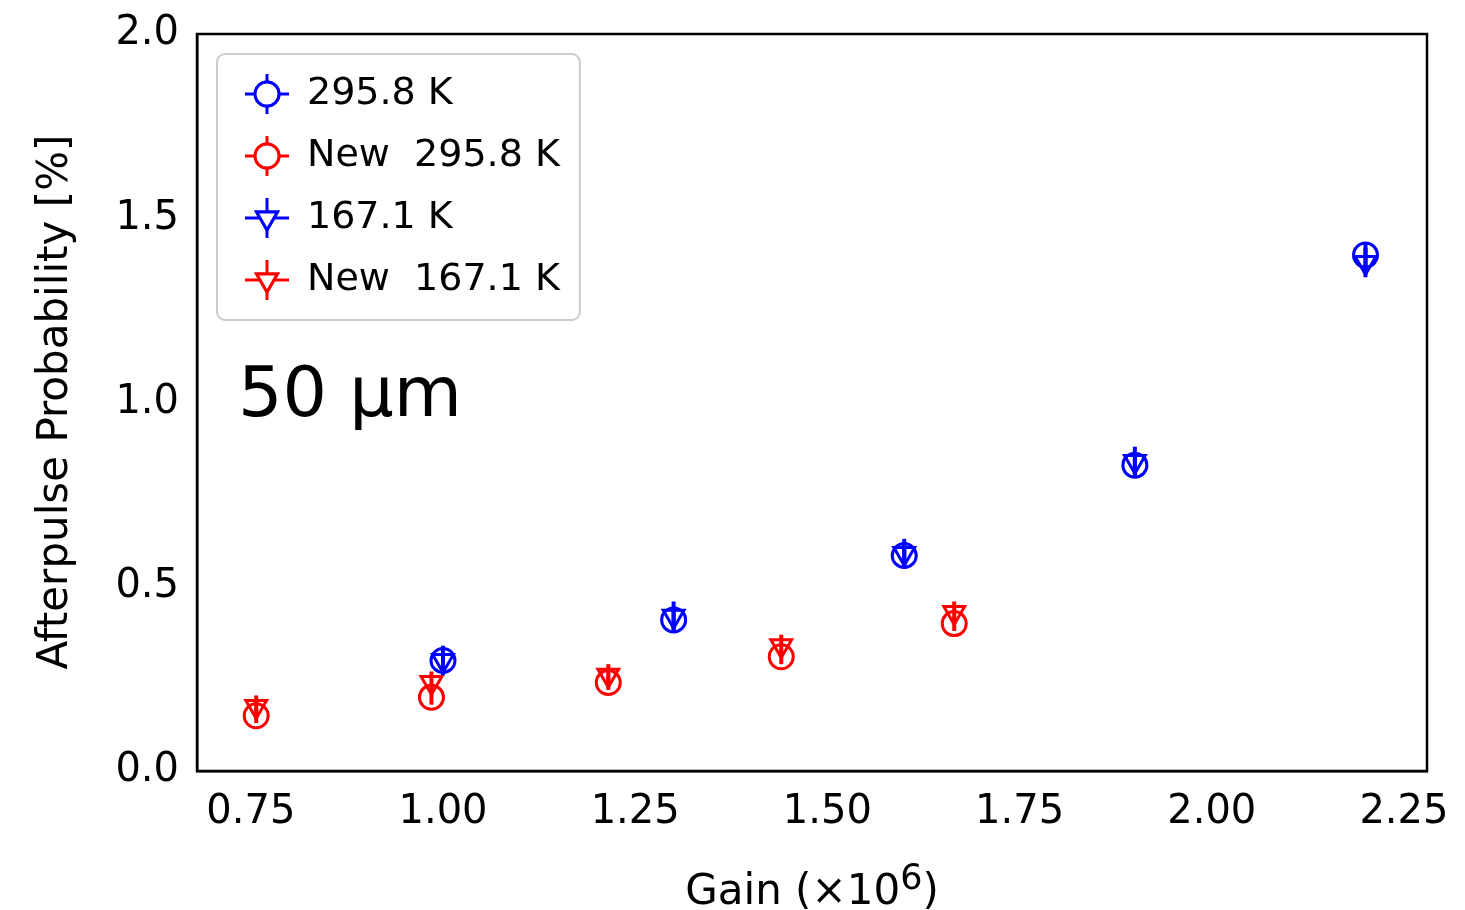 The height and width of the screenshot is (910, 1465). I want to click on x-tick-label: 2.25, so click(1404, 809).